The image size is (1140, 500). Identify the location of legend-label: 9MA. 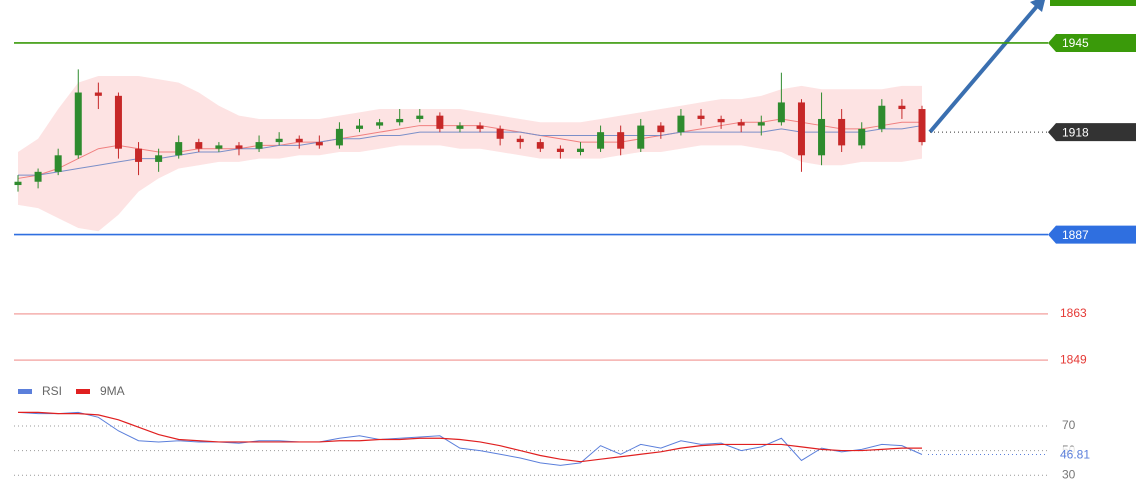
(112, 391).